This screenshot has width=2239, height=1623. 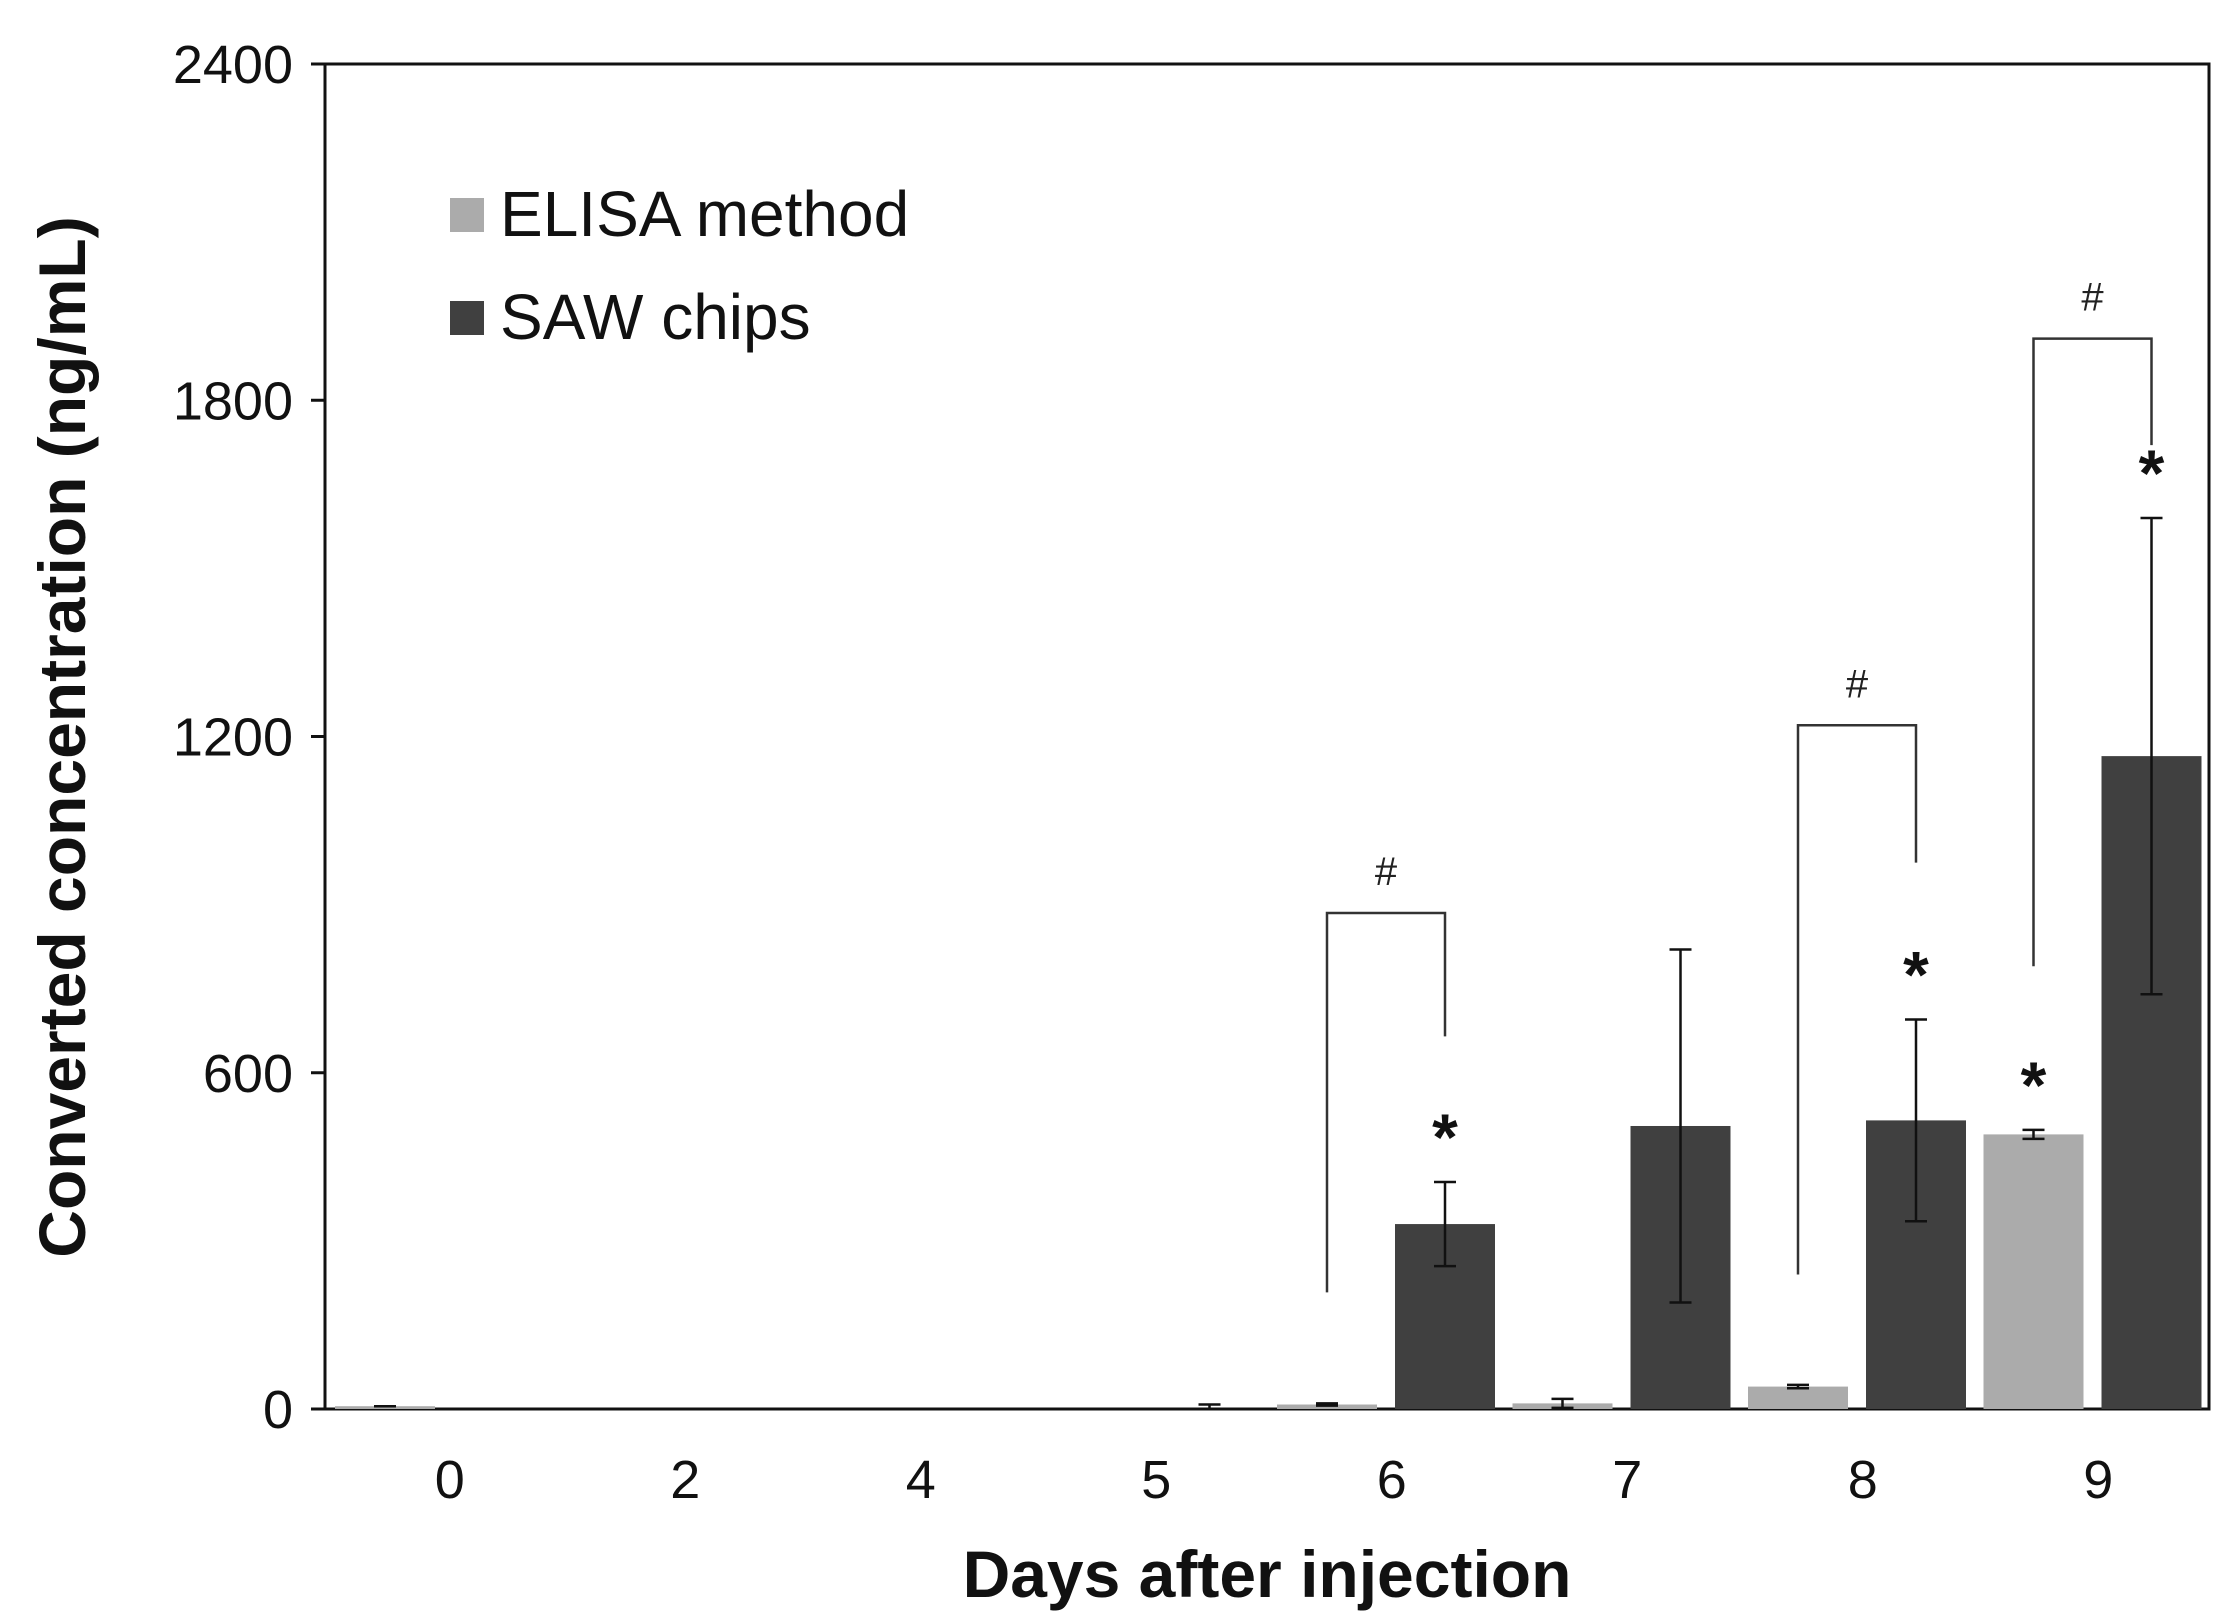 What do you see at coordinates (233, 738) in the screenshot?
I see `y-tick-label: 1200` at bounding box center [233, 738].